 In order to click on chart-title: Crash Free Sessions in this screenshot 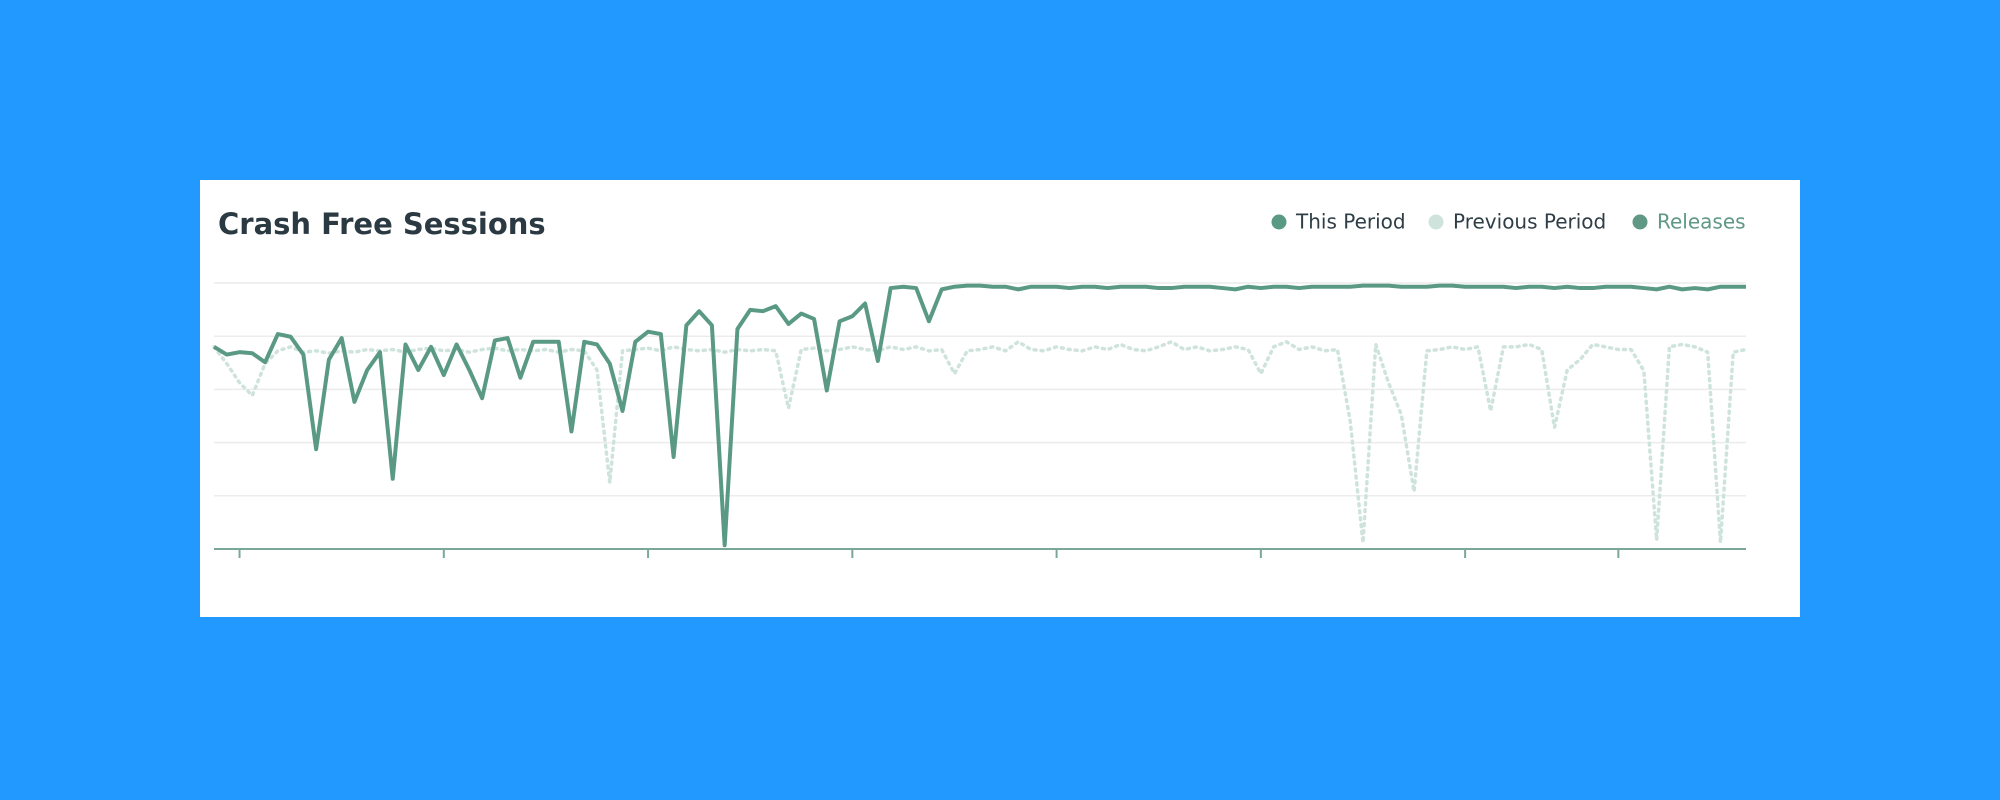, I will do `click(382, 224)`.